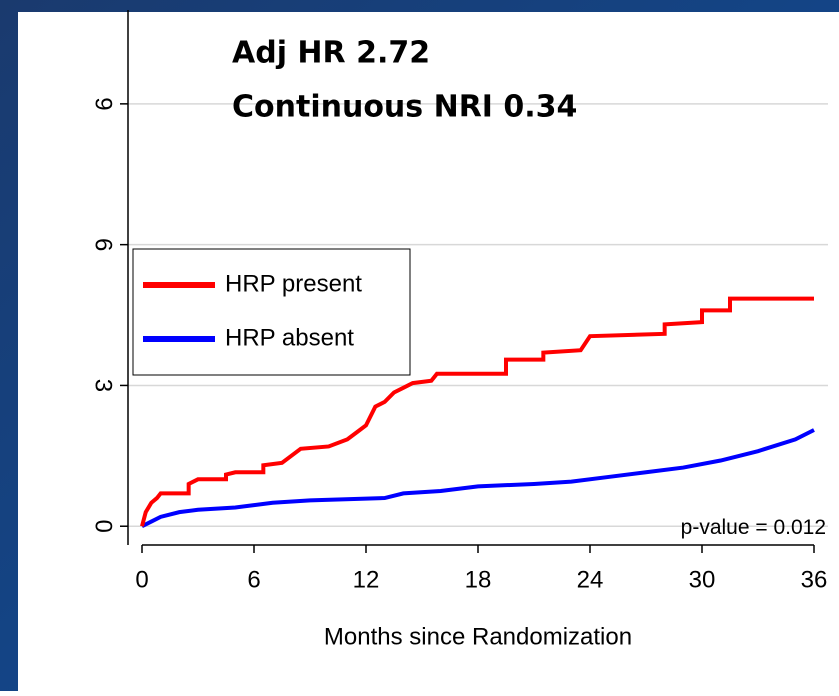  What do you see at coordinates (103, 103) in the screenshot?
I see `y-tick-label: 9` at bounding box center [103, 103].